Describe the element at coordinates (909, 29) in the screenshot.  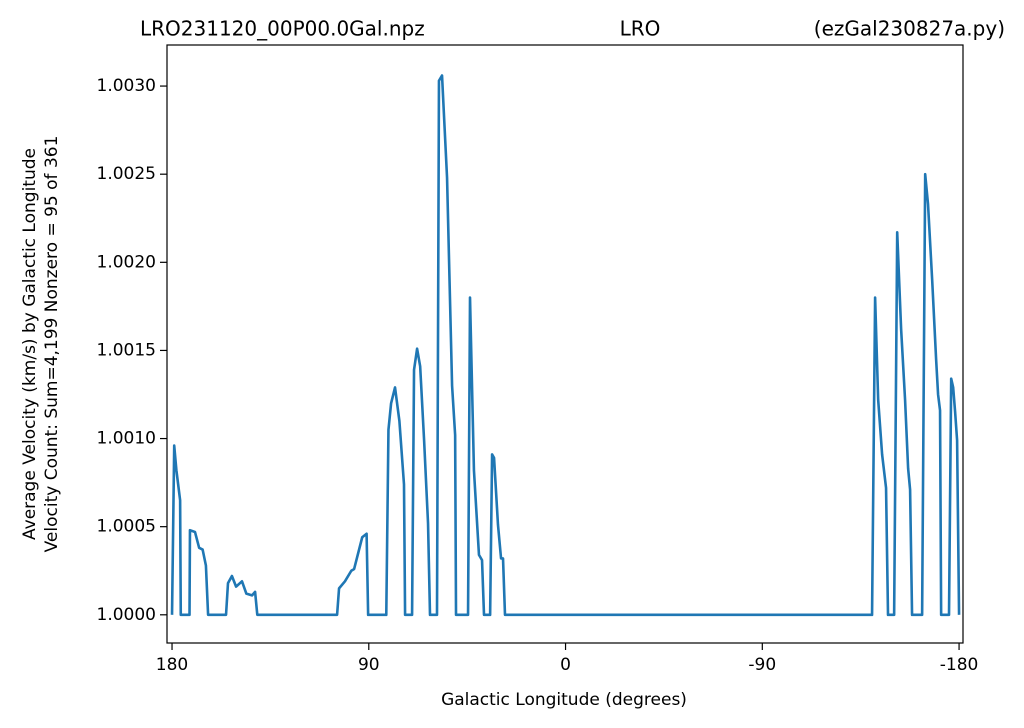
I see `chart-title-right: (ezGal230827a.py)` at that location.